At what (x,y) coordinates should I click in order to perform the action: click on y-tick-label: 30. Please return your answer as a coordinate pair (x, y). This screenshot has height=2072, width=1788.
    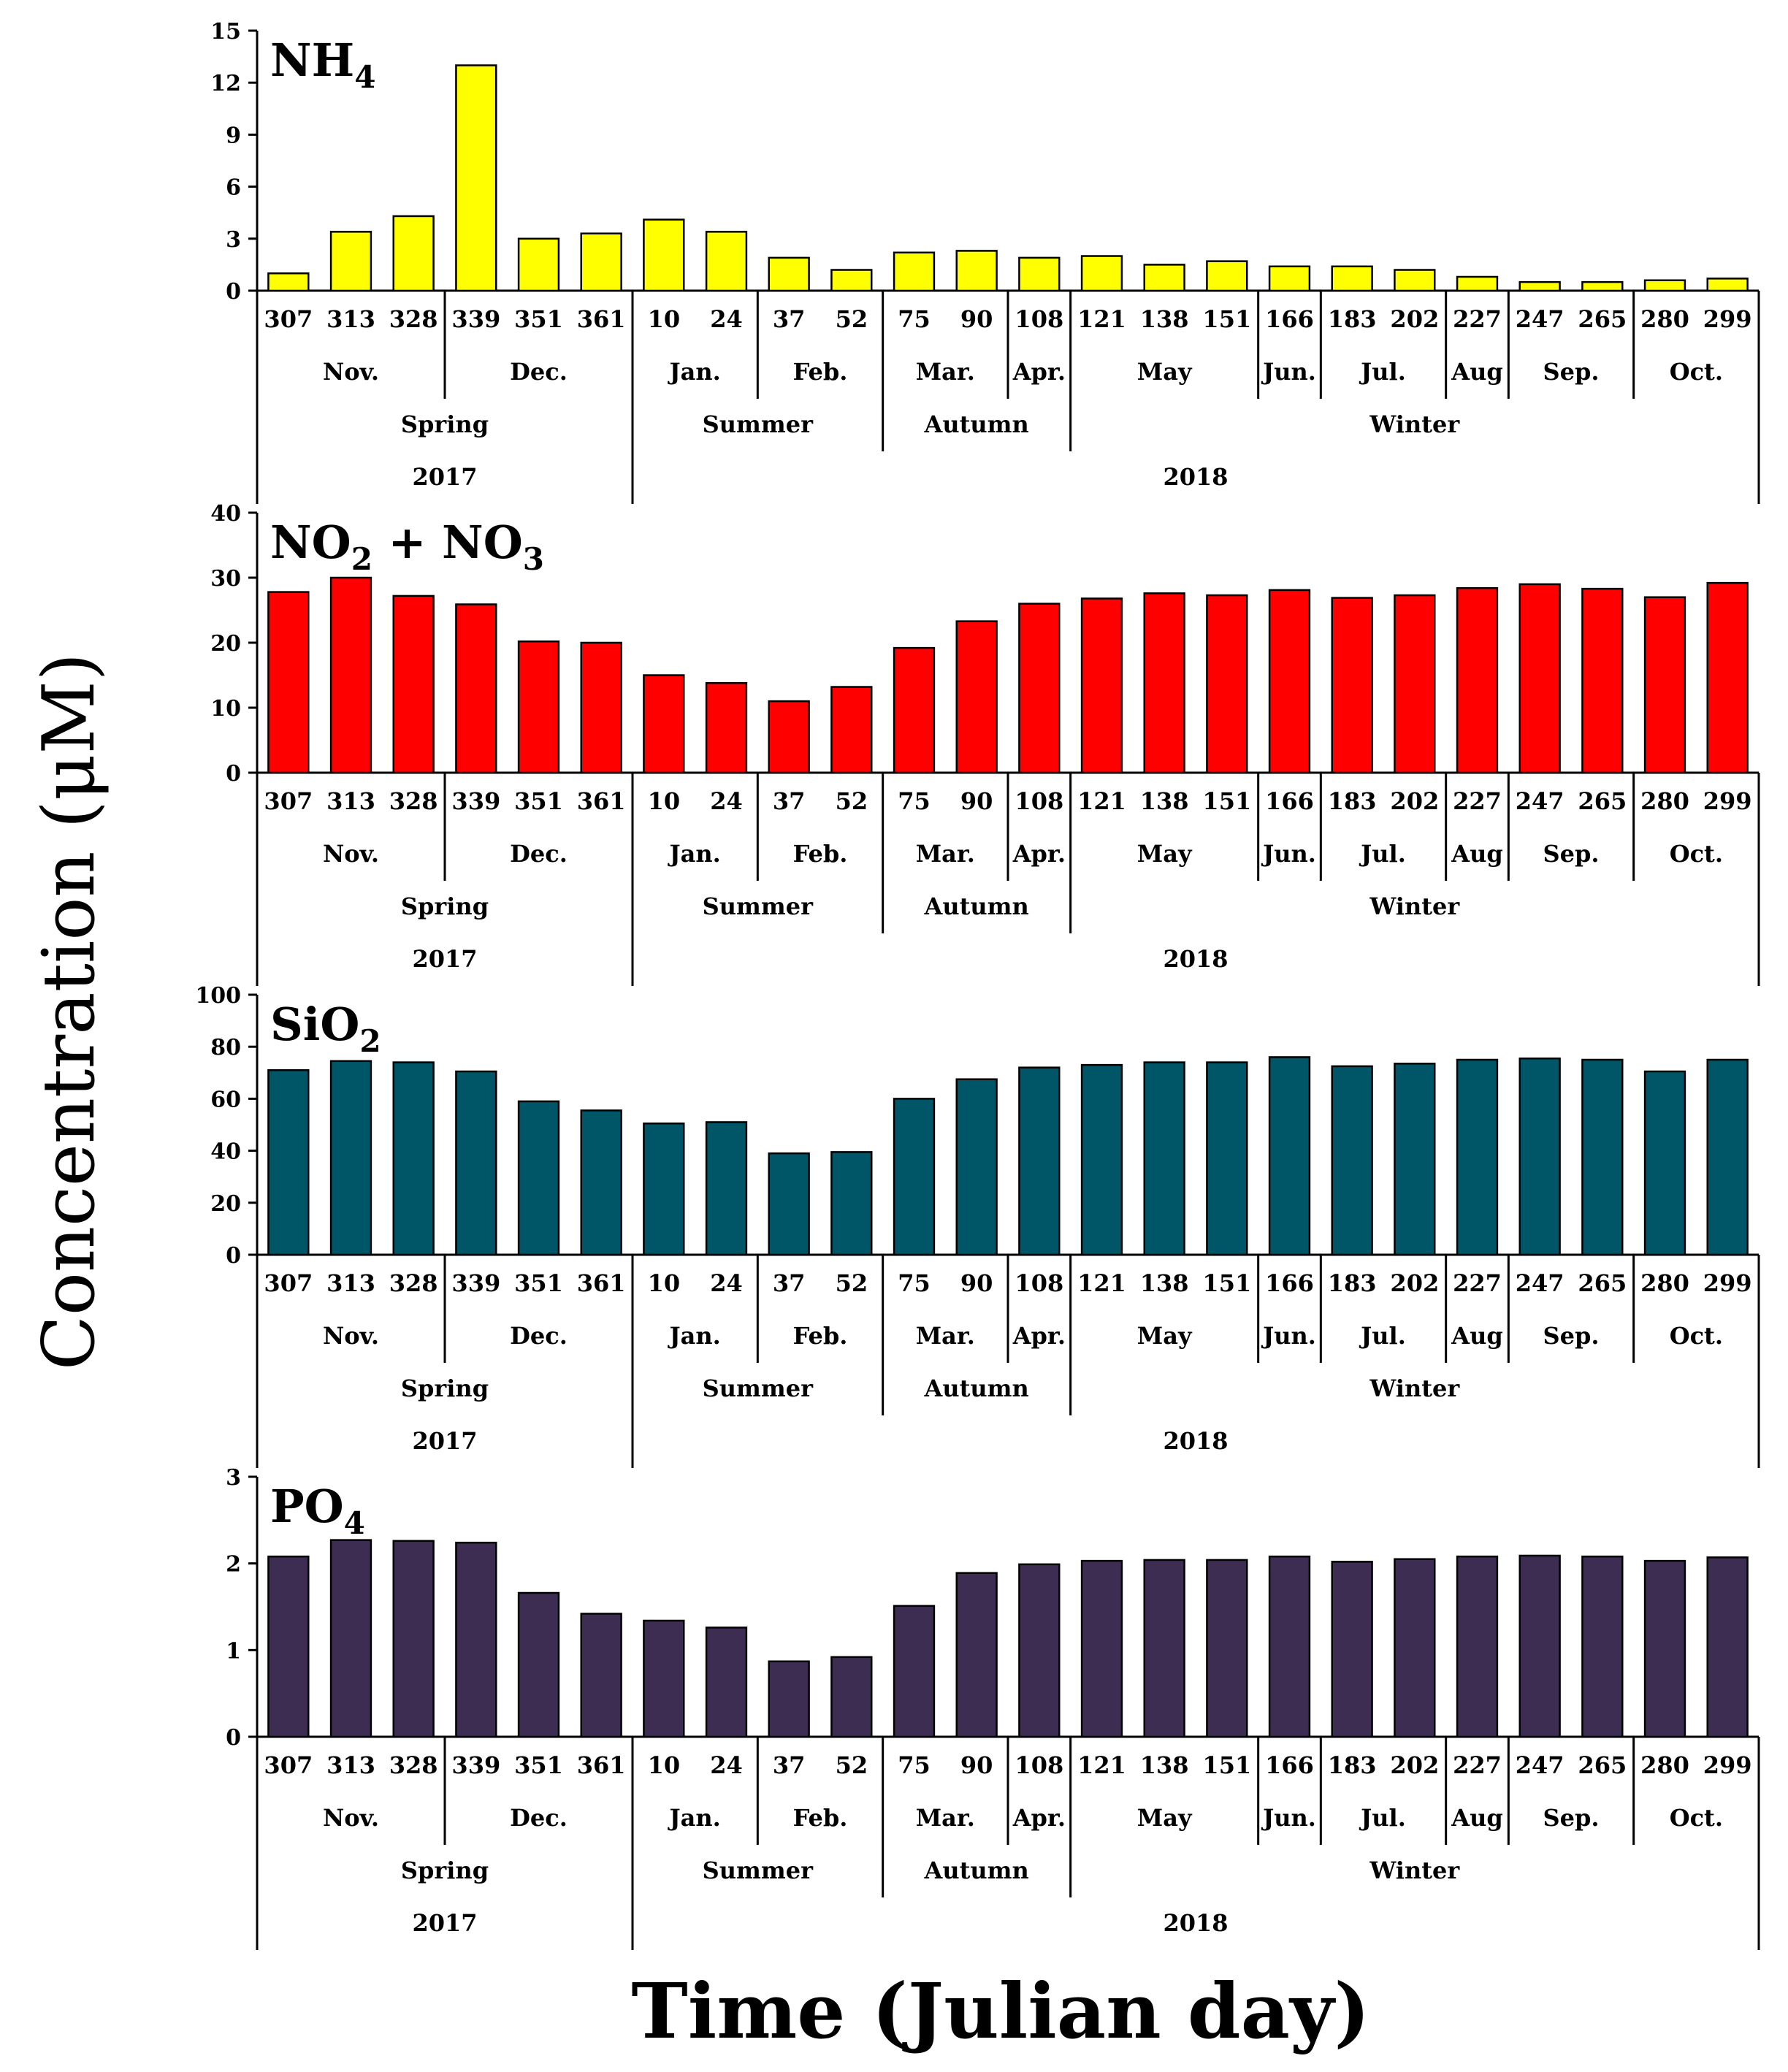
    Looking at the image, I should click on (225, 579).